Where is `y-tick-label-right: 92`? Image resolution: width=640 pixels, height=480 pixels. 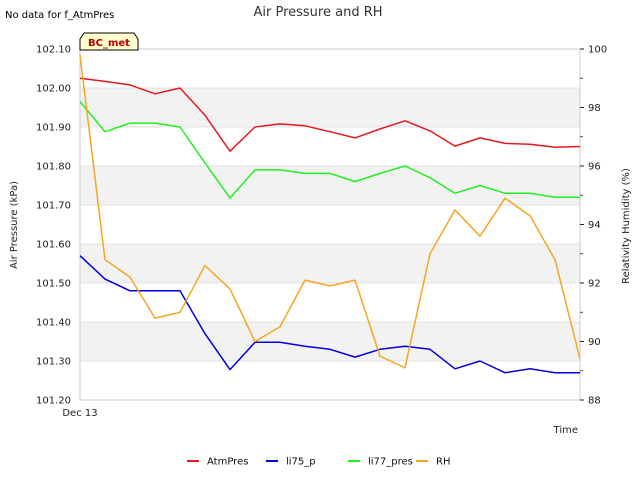
y-tick-label-right: 92 is located at coordinates (594, 284).